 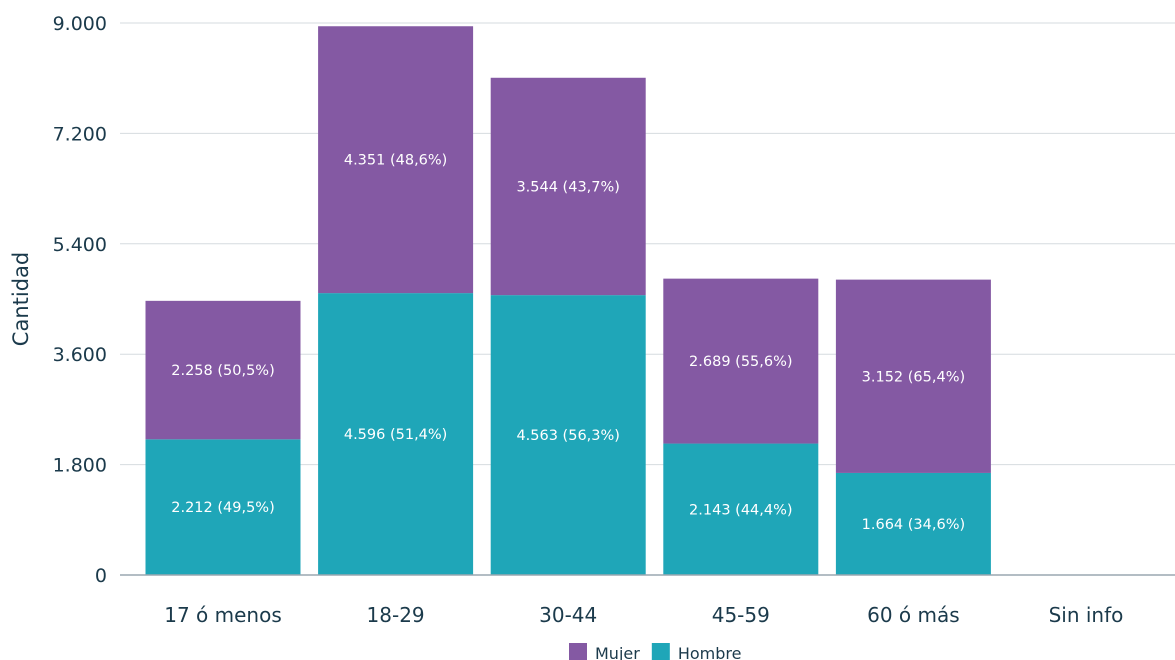 What do you see at coordinates (660, 651) in the screenshot?
I see `legend-swatch-hombre` at bounding box center [660, 651].